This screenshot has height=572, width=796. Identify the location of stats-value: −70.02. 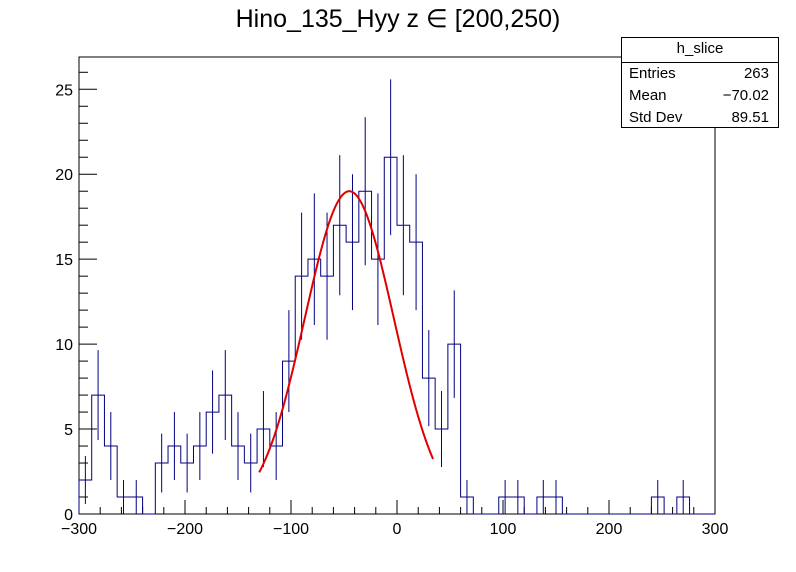
(745, 95).